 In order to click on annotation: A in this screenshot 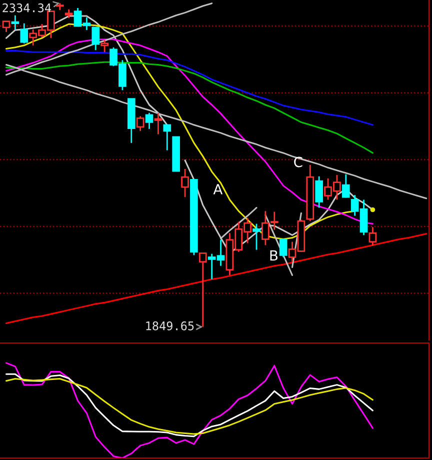, I will do `click(218, 189)`.